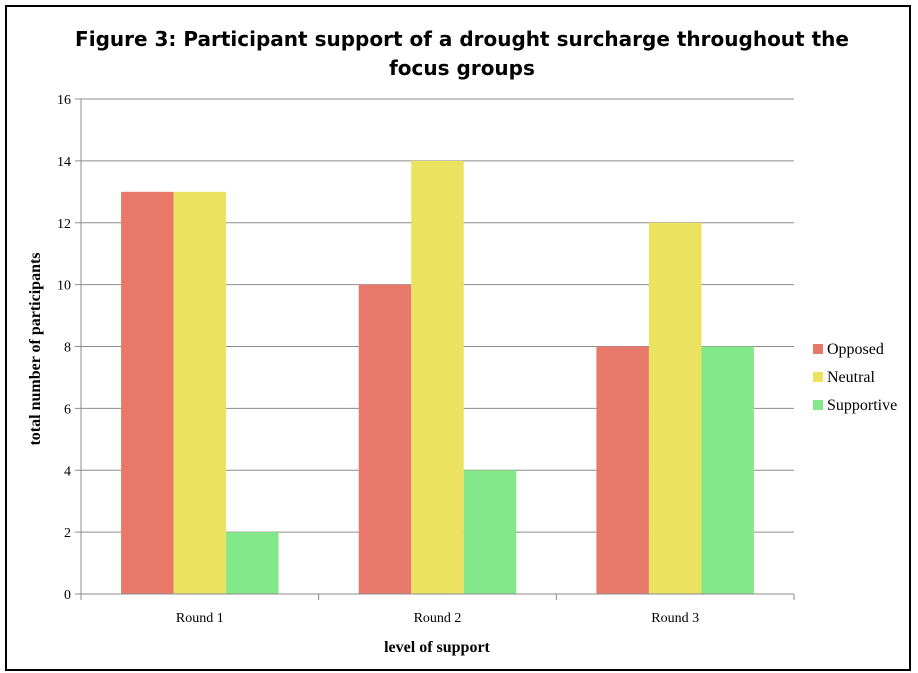 Image resolution: width=918 pixels, height=673 pixels. Describe the element at coordinates (67, 471) in the screenshot. I see `y-tick-label: 4` at that location.